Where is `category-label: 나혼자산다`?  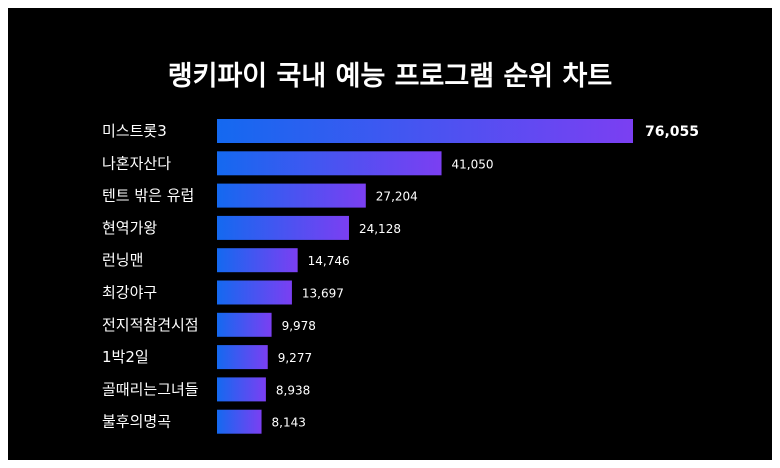 category-label: 나혼자산다 is located at coordinates (136, 163).